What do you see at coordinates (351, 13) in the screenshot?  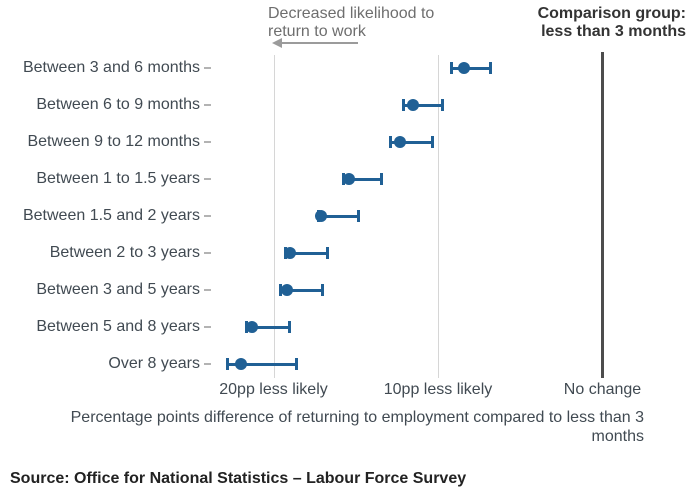 I see `annotation-line-1: Decreased likelihood to` at bounding box center [351, 13].